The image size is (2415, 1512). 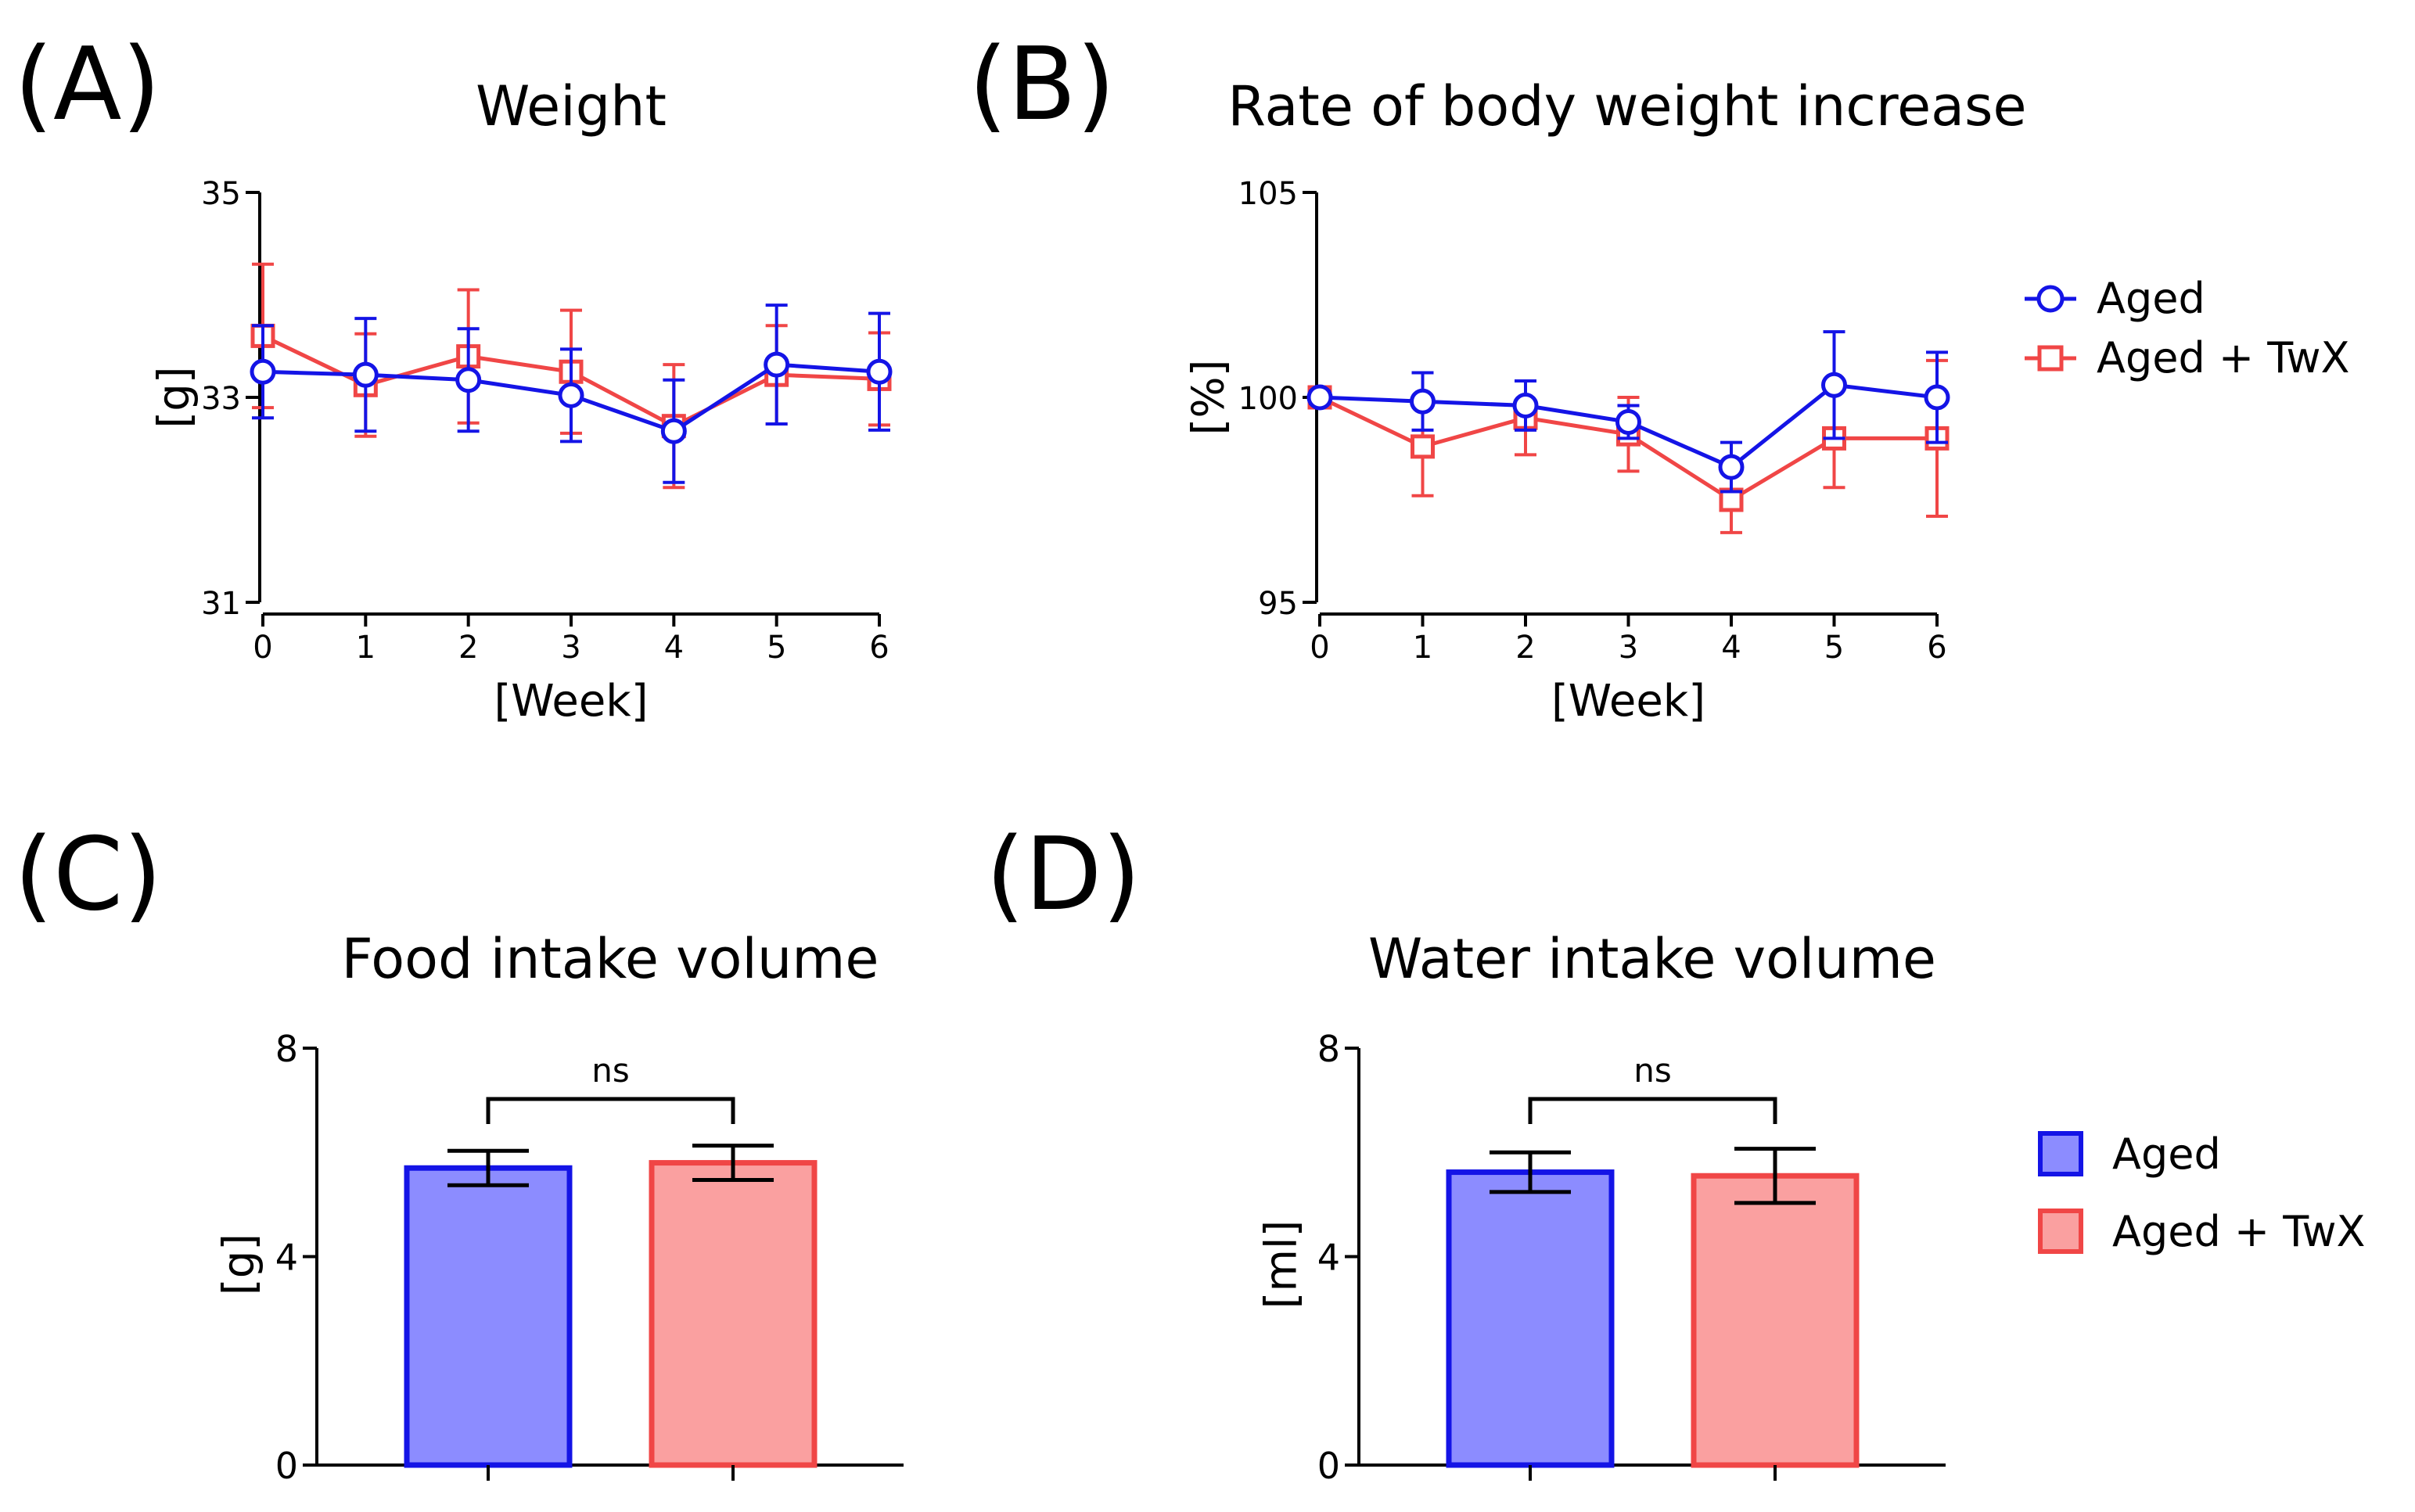 I want to click on y-tick-label: 35, so click(x=221, y=194).